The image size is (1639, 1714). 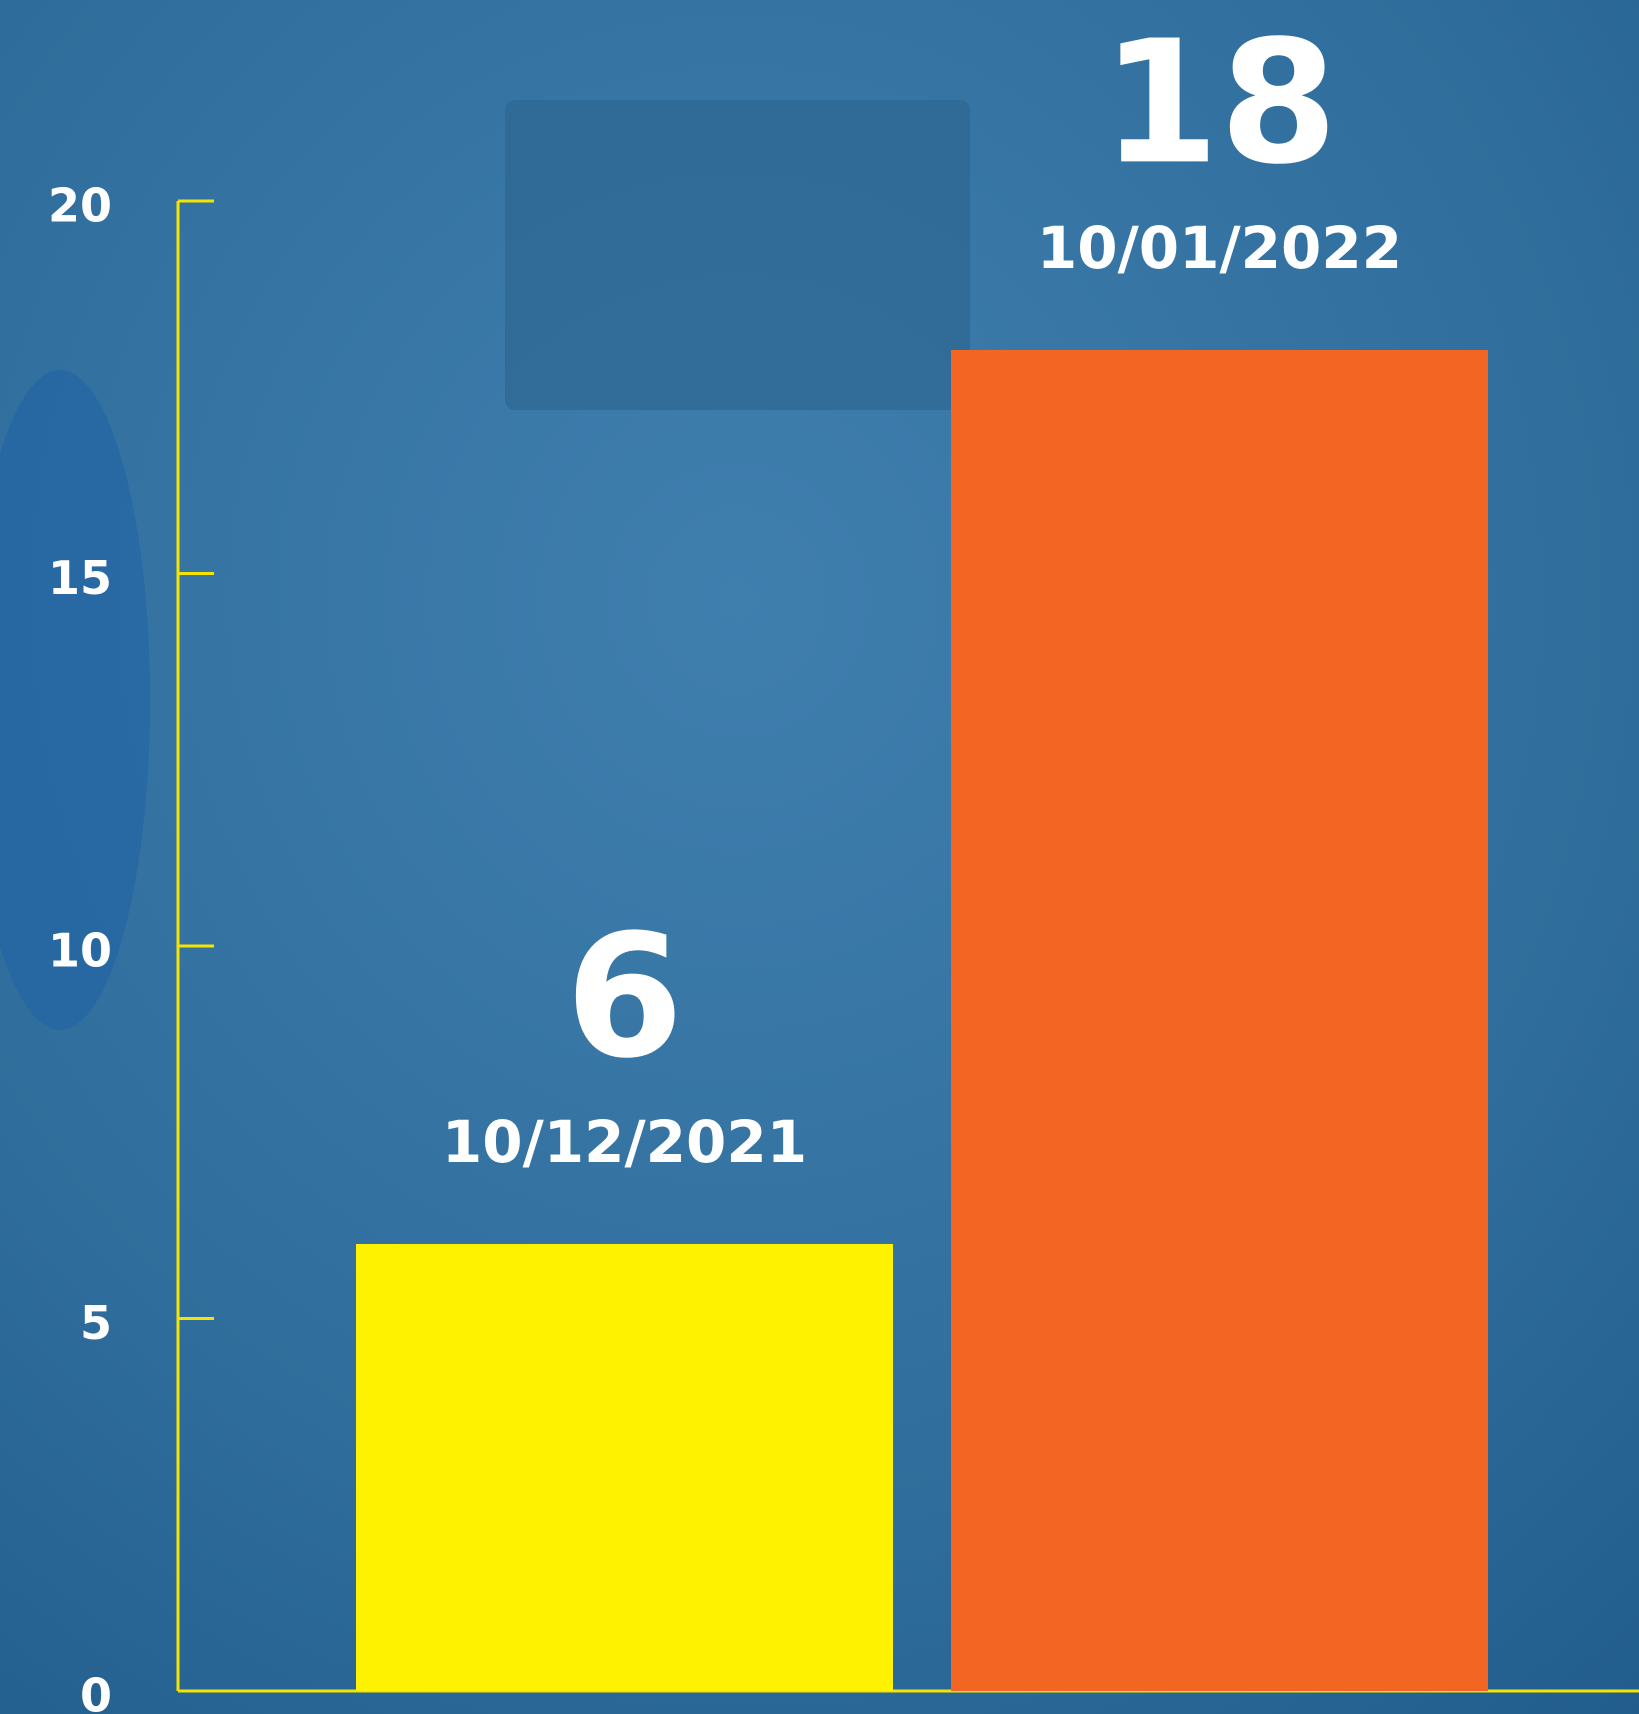 I want to click on y-tick-label: 20, so click(x=80, y=206).